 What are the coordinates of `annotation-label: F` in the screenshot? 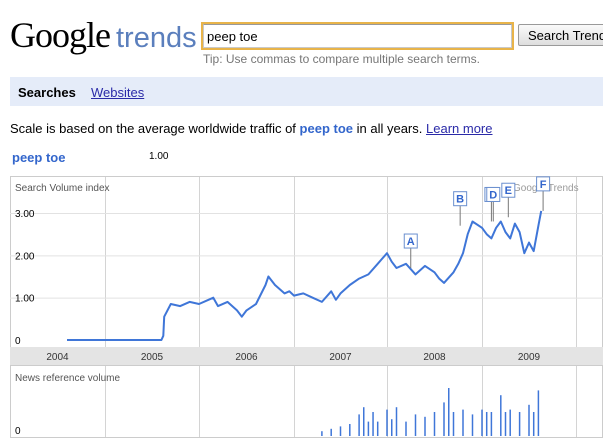 It's located at (543, 185).